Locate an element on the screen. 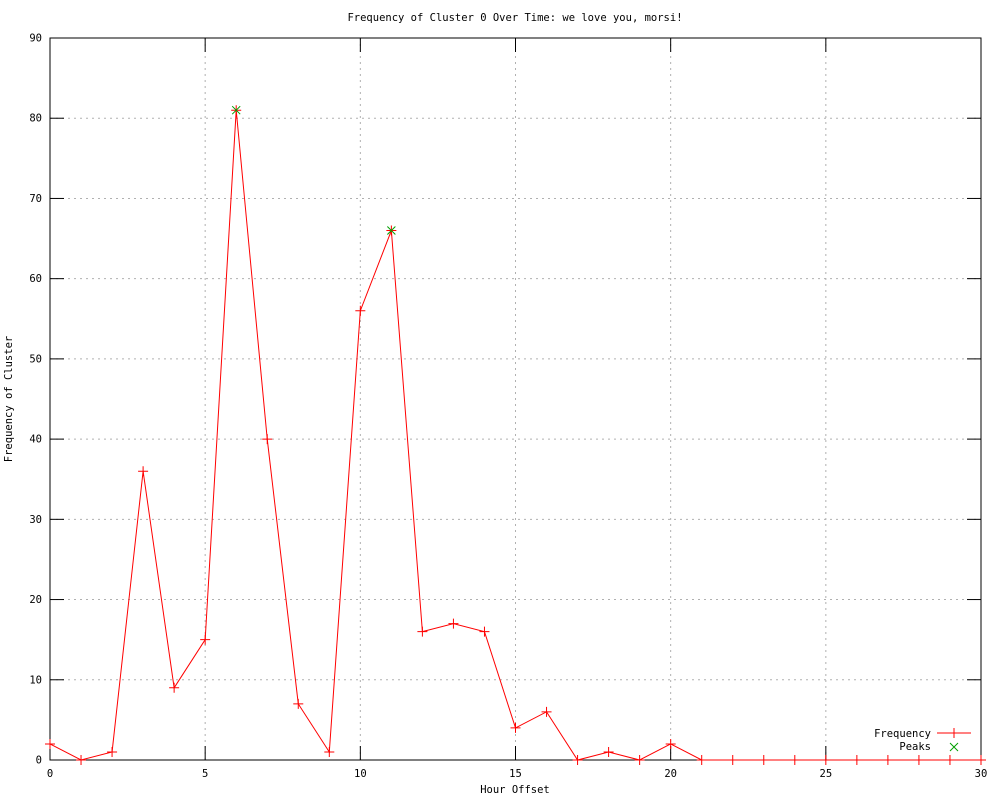  y-tick-label: 20 is located at coordinates (35, 600).